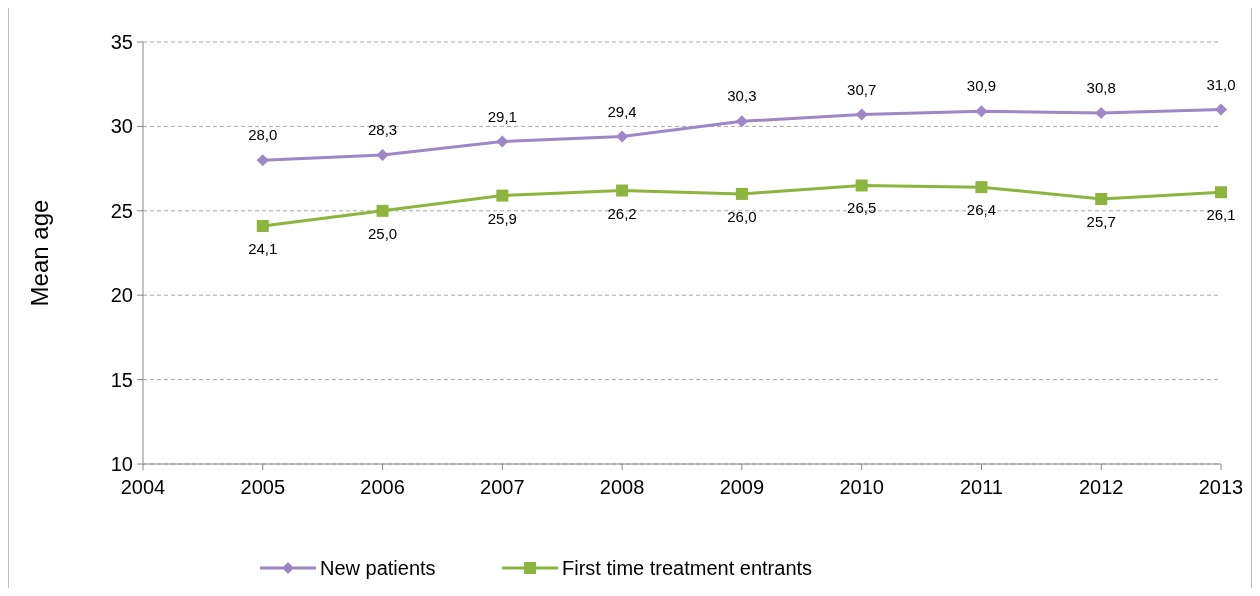 The width and height of the screenshot is (1260, 596). What do you see at coordinates (502, 116) in the screenshot?
I see `data-label: 29,1` at bounding box center [502, 116].